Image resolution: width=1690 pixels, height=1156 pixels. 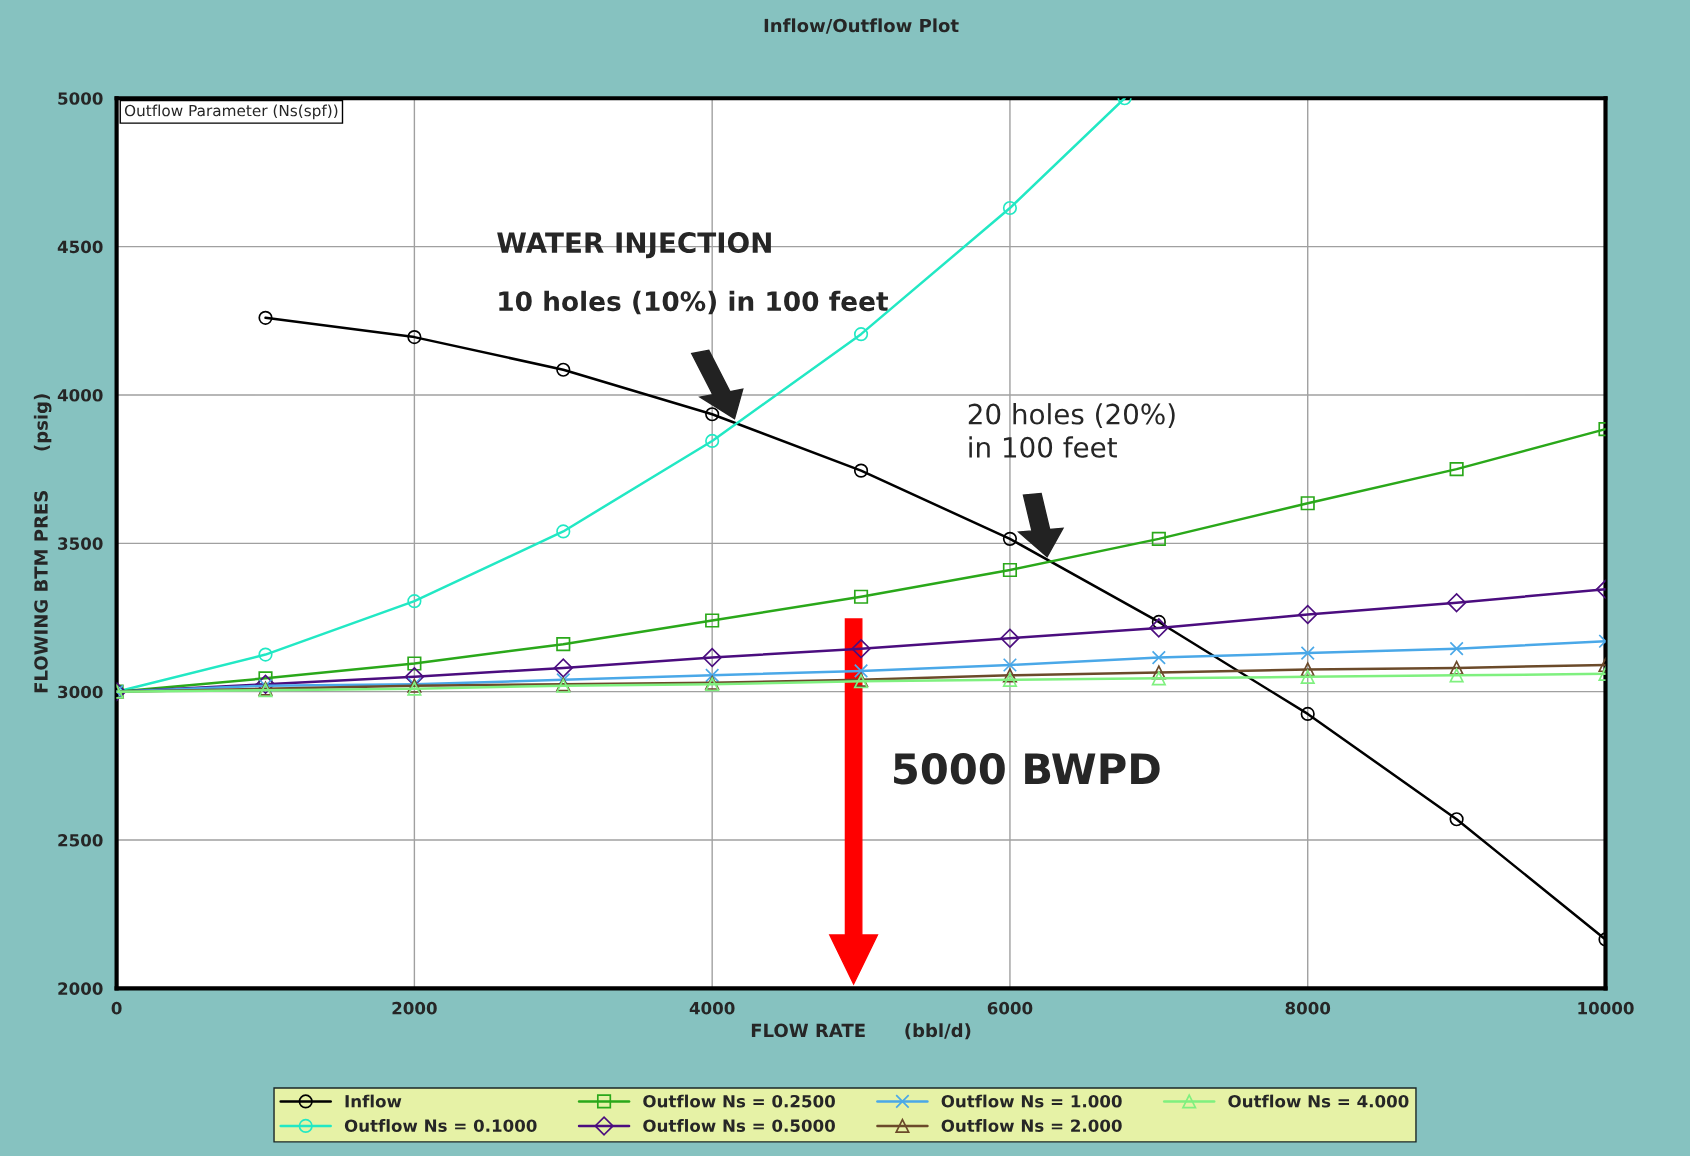 I want to click on legend-title: Outflow Parameter (Ns(spf)), so click(x=231, y=112).